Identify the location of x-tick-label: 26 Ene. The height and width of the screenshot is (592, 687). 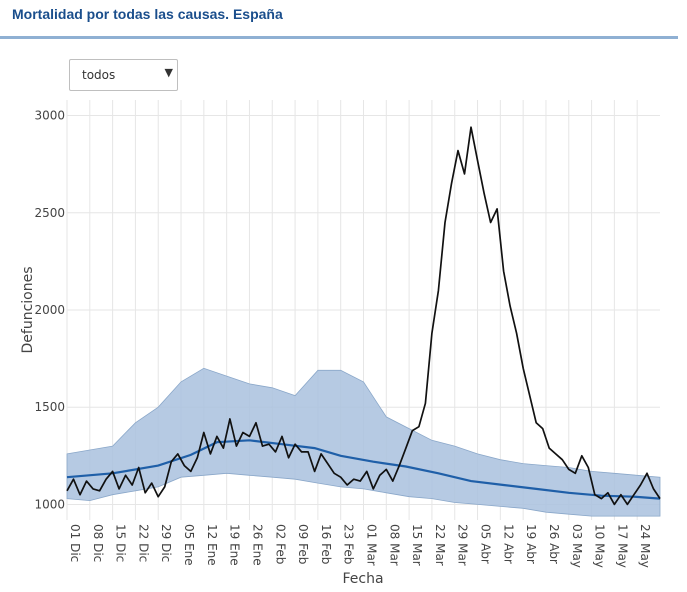
(258, 545).